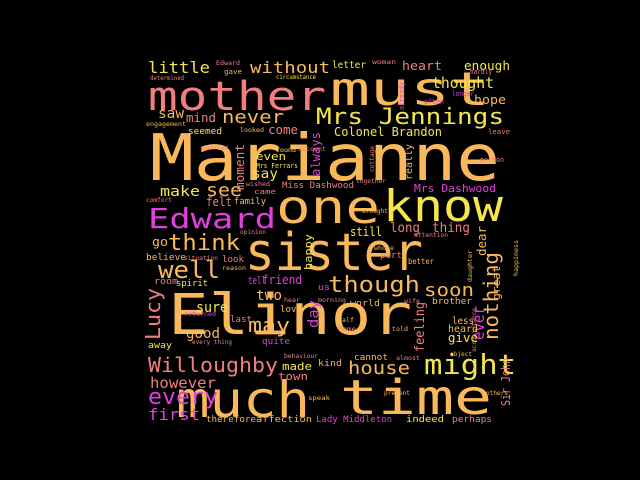 The width and height of the screenshot is (640, 480). Describe the element at coordinates (201, 118) in the screenshot. I see `word-mind: mind` at that location.